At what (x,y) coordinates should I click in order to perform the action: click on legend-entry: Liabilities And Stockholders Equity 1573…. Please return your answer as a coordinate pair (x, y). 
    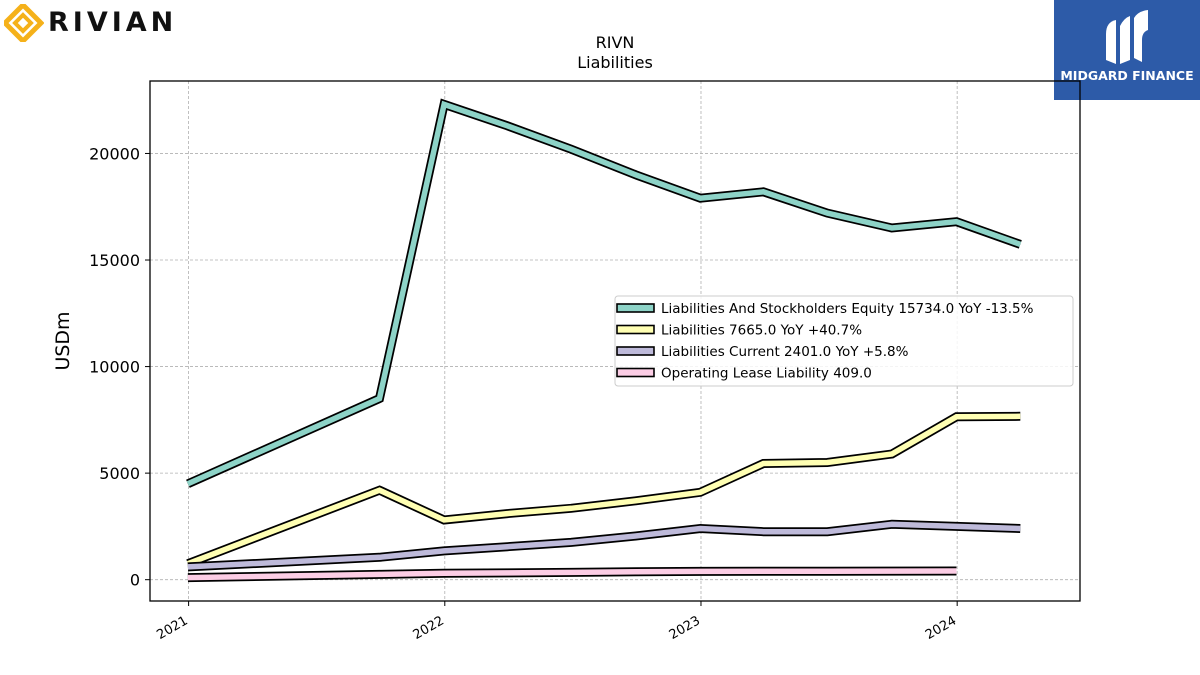
    Looking at the image, I should click on (847, 309).